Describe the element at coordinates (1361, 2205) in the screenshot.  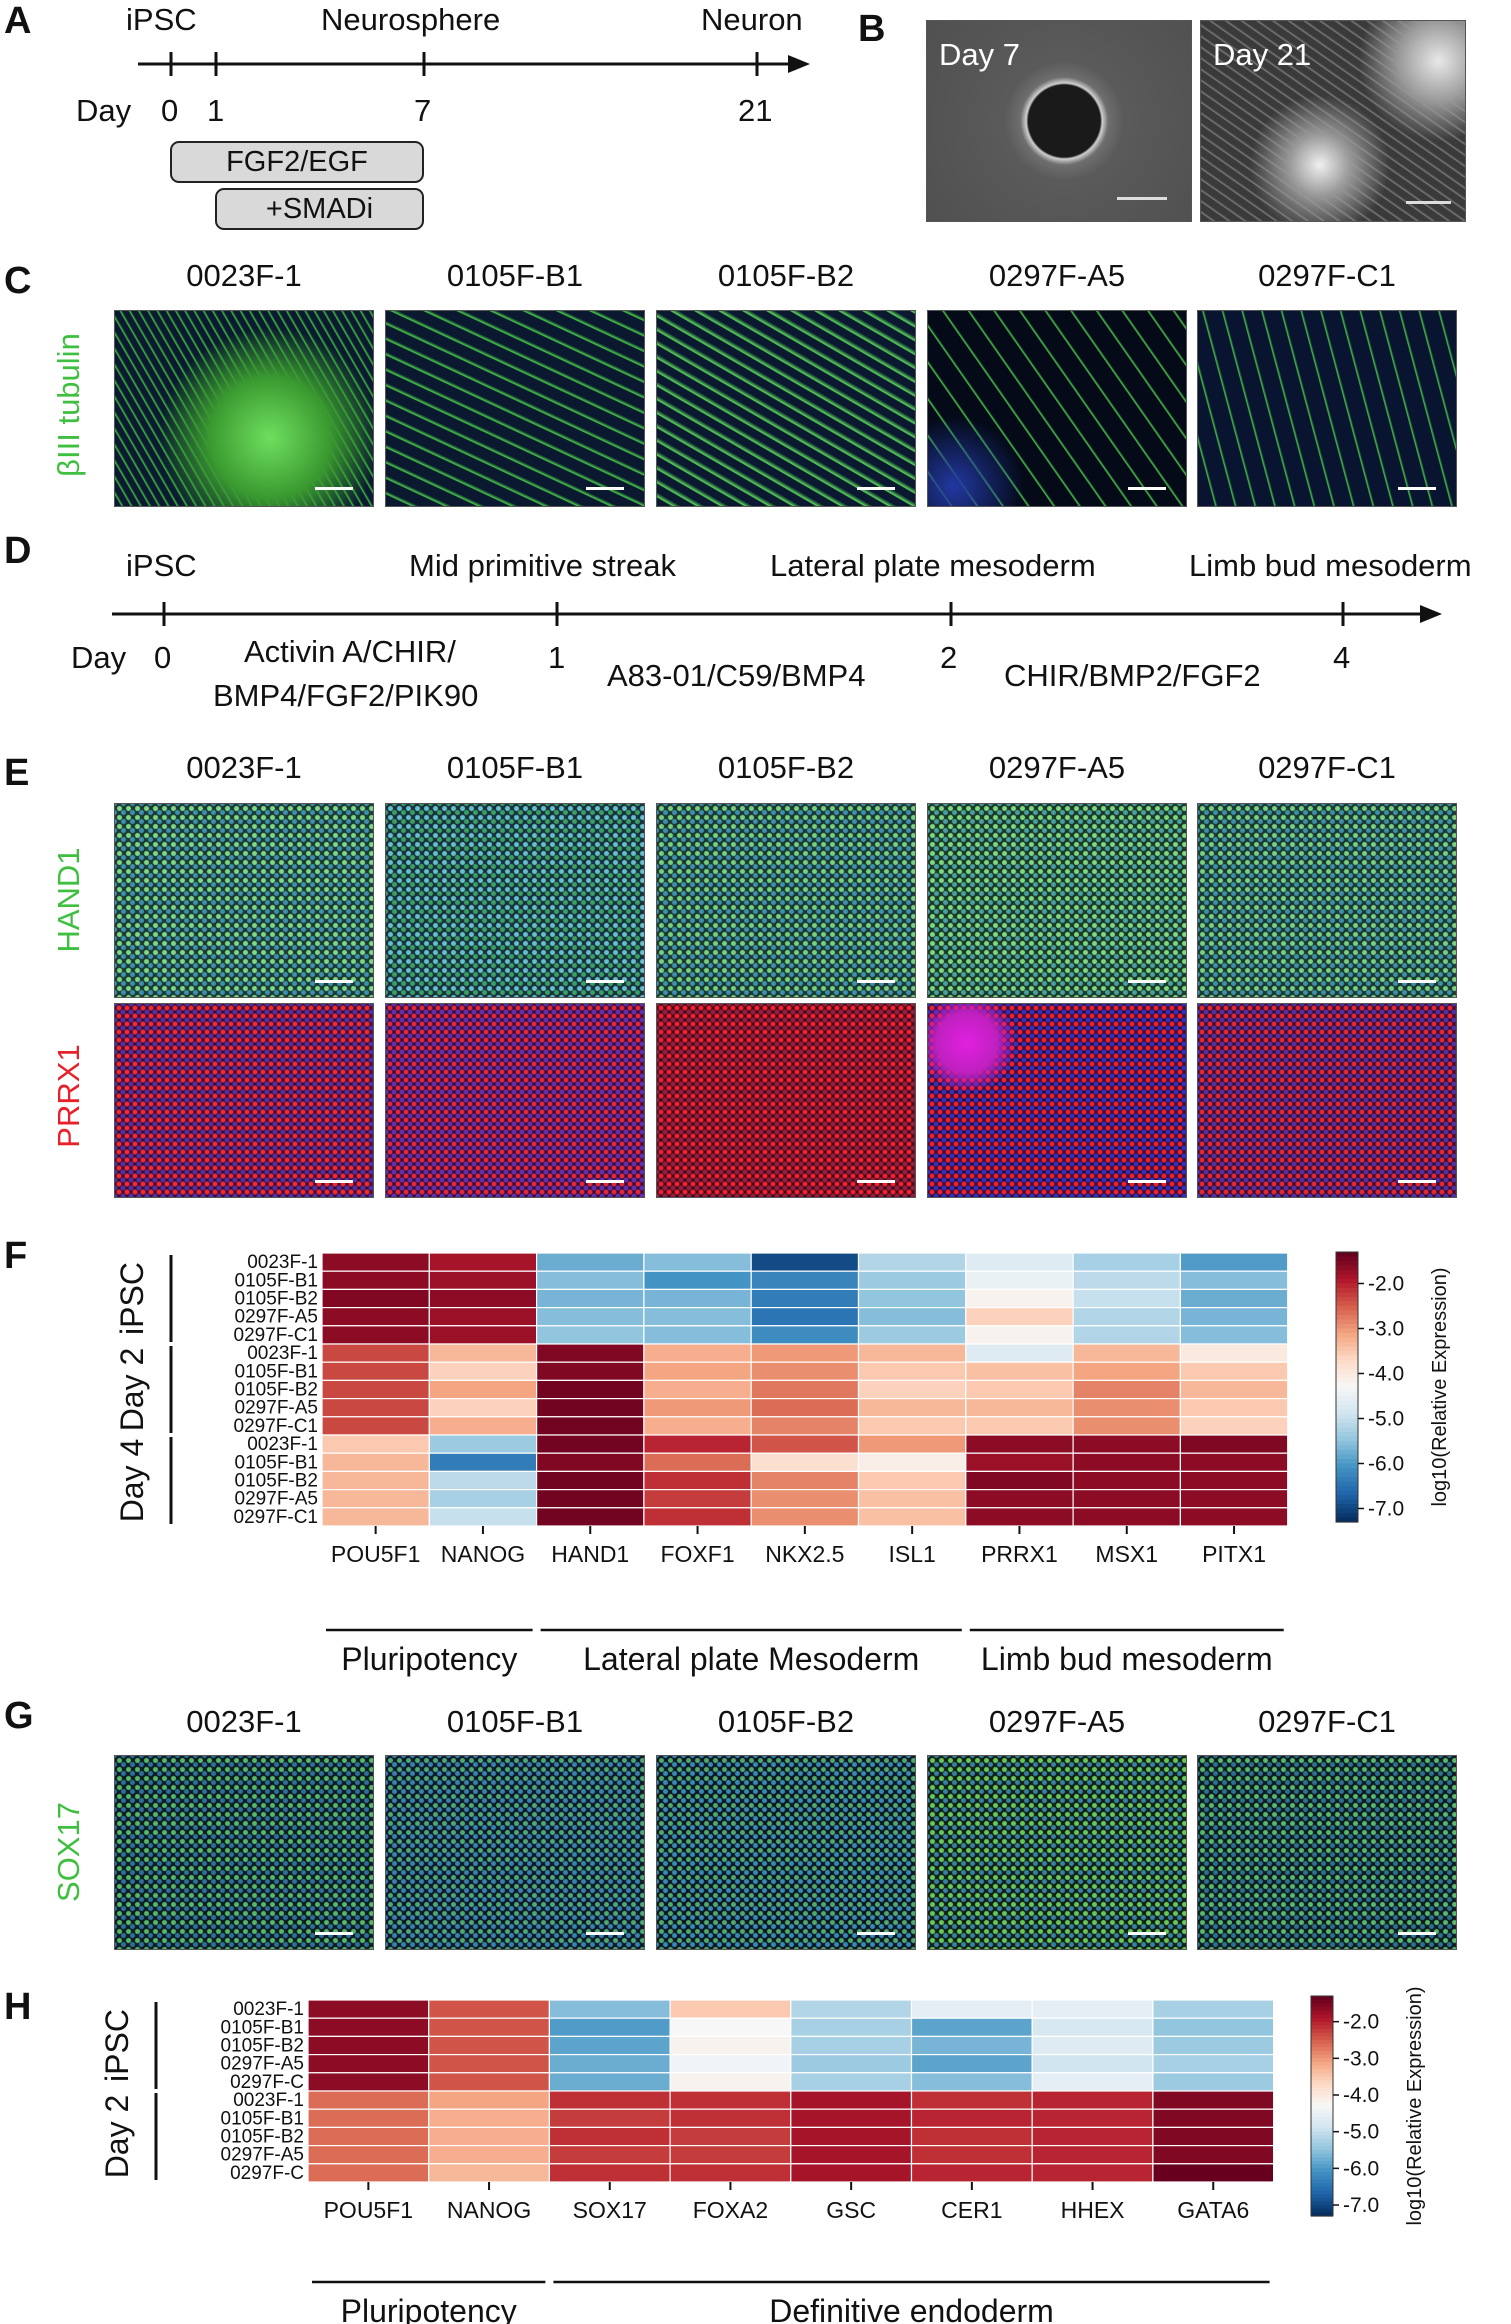
I see `colorbar-tick-label: -7.0` at that location.